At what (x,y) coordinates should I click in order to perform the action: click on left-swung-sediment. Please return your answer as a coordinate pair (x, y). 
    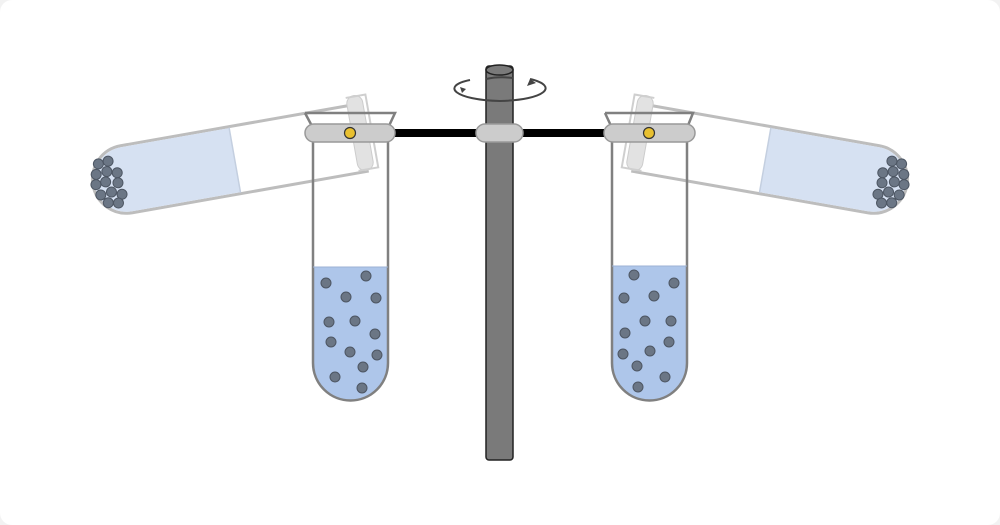
    Looking at the image, I should click on (109, 182).